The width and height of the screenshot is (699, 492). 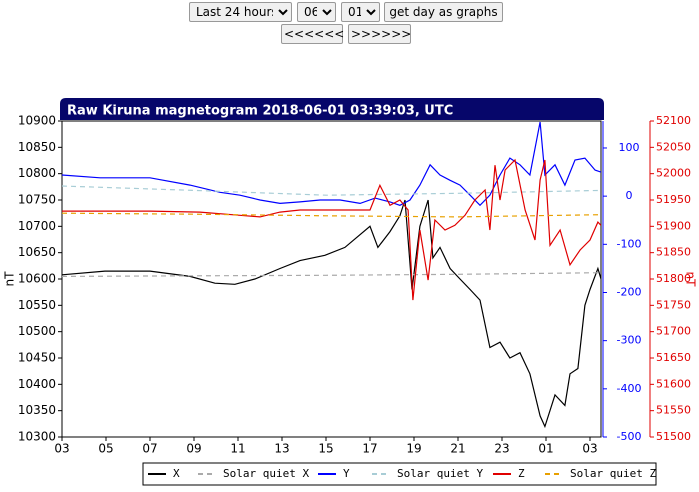 I want to click on y3-tick-label: 51550, so click(x=673, y=410).